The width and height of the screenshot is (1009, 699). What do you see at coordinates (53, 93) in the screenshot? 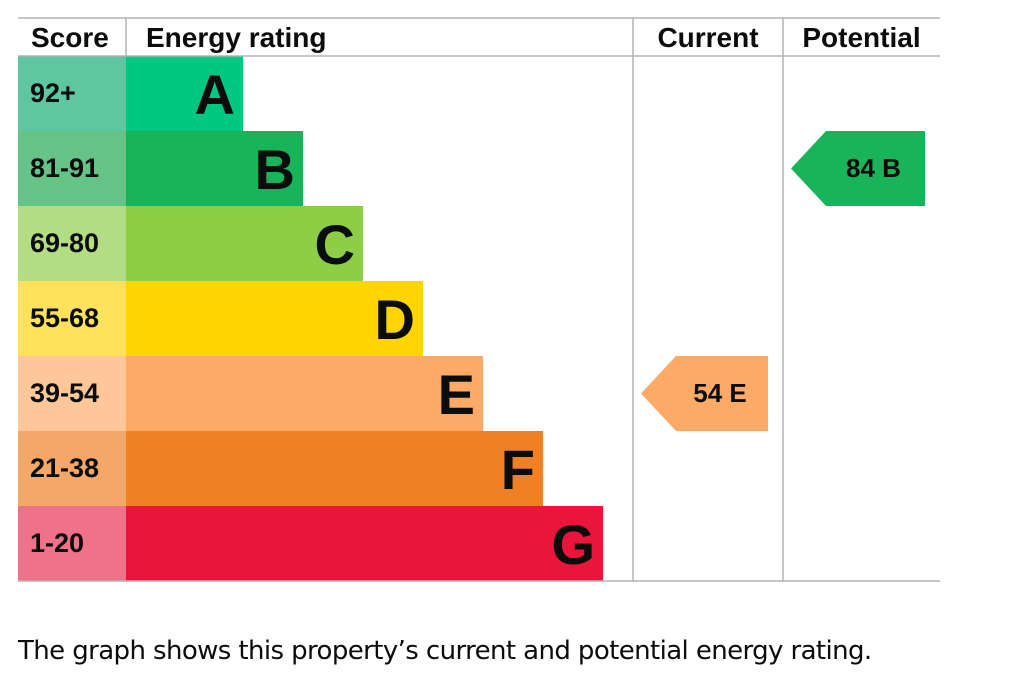
I see `score-label-a: 92+` at bounding box center [53, 93].